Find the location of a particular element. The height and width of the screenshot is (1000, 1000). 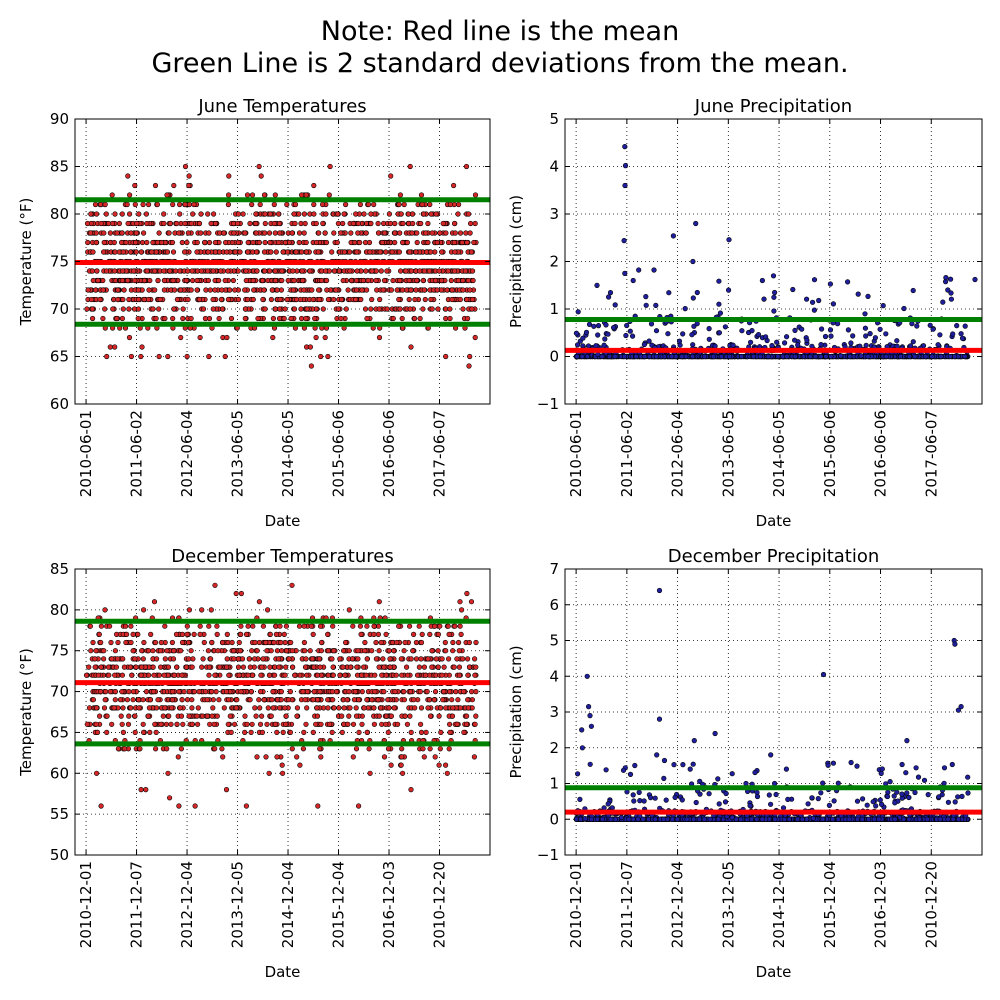

y-tick-label: 1 is located at coordinates (554, 309).